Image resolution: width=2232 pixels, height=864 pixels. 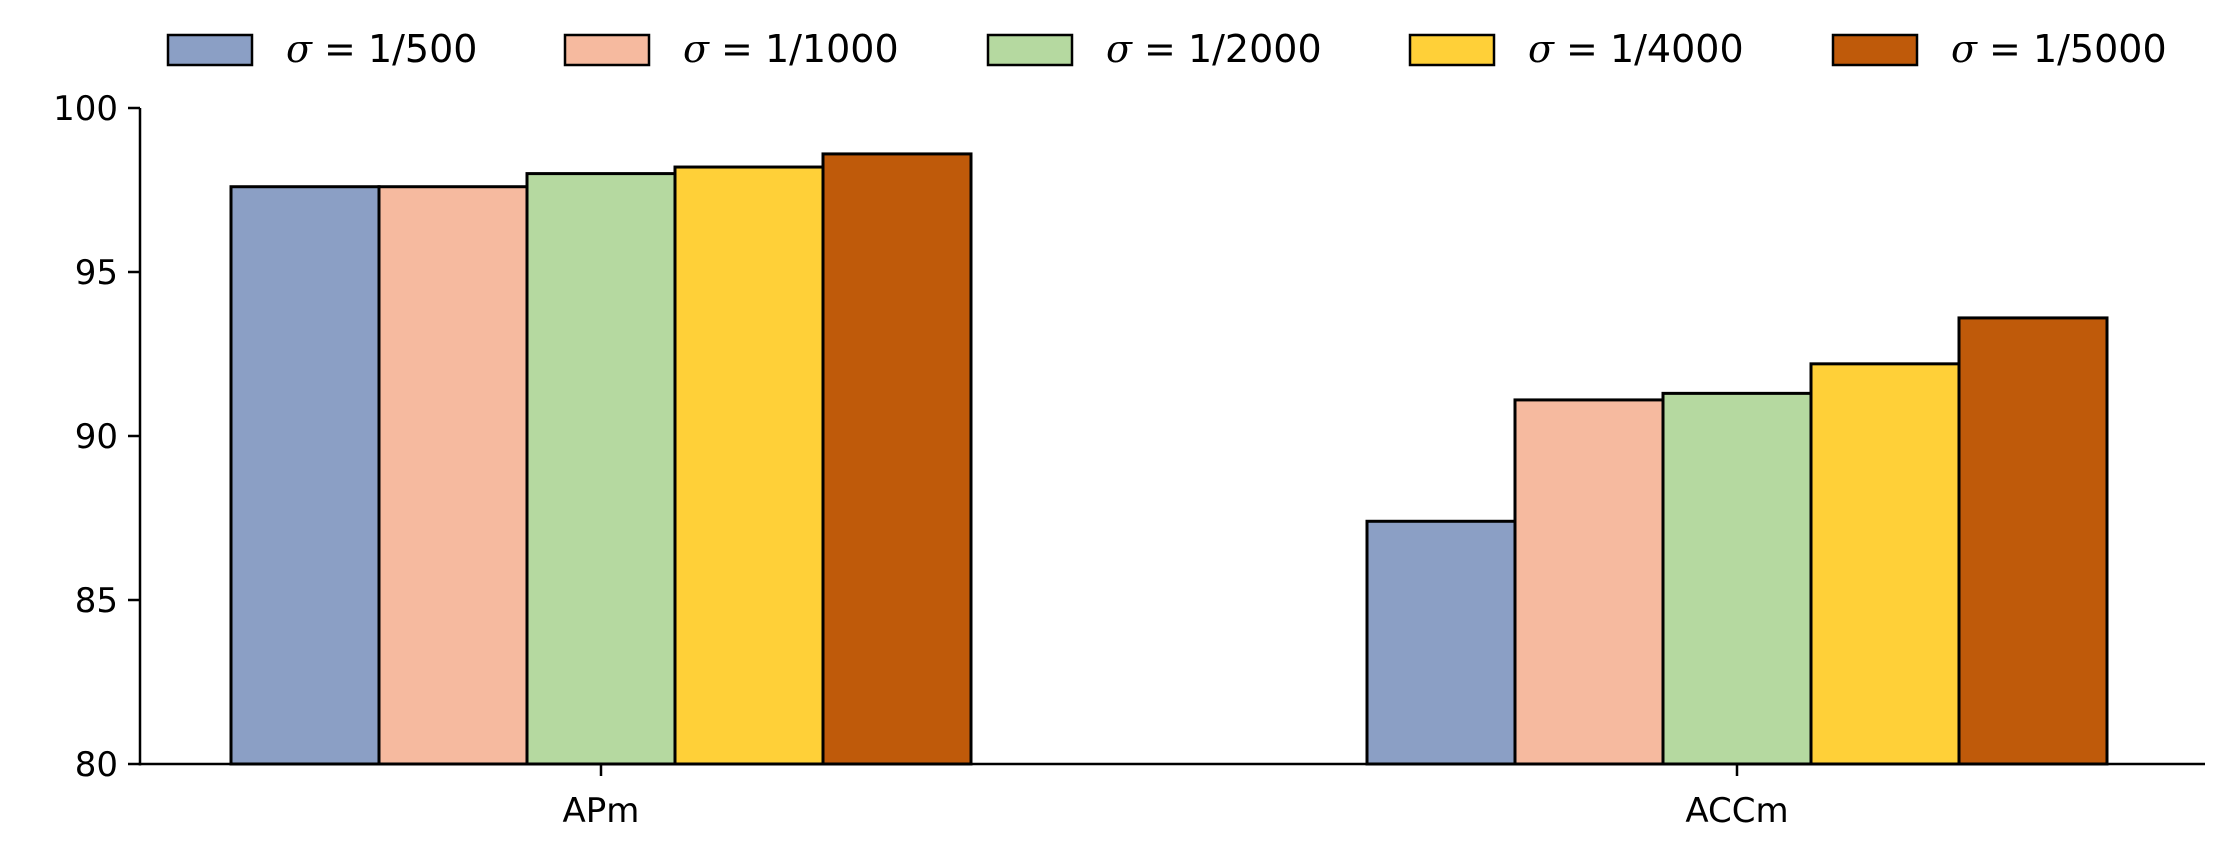 What do you see at coordinates (2059, 49) in the screenshot?
I see `legend-label: σ = 1/5000` at bounding box center [2059, 49].